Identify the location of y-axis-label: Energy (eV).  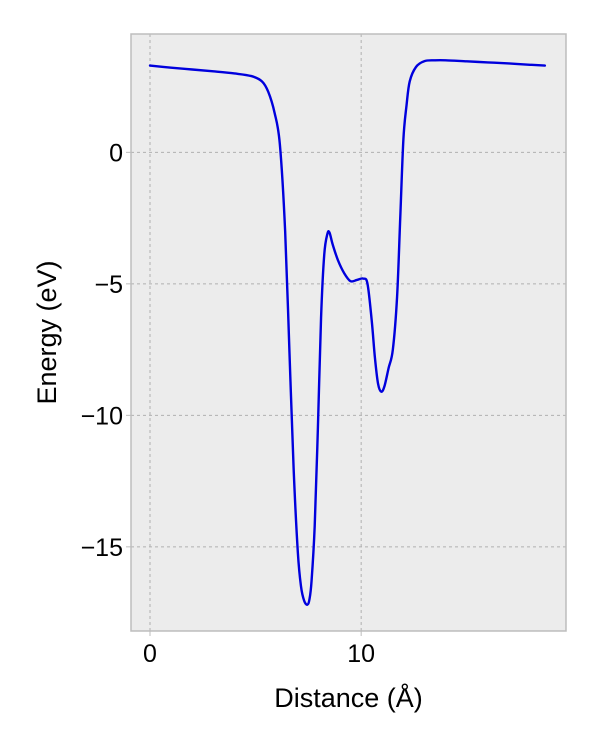
(47, 332).